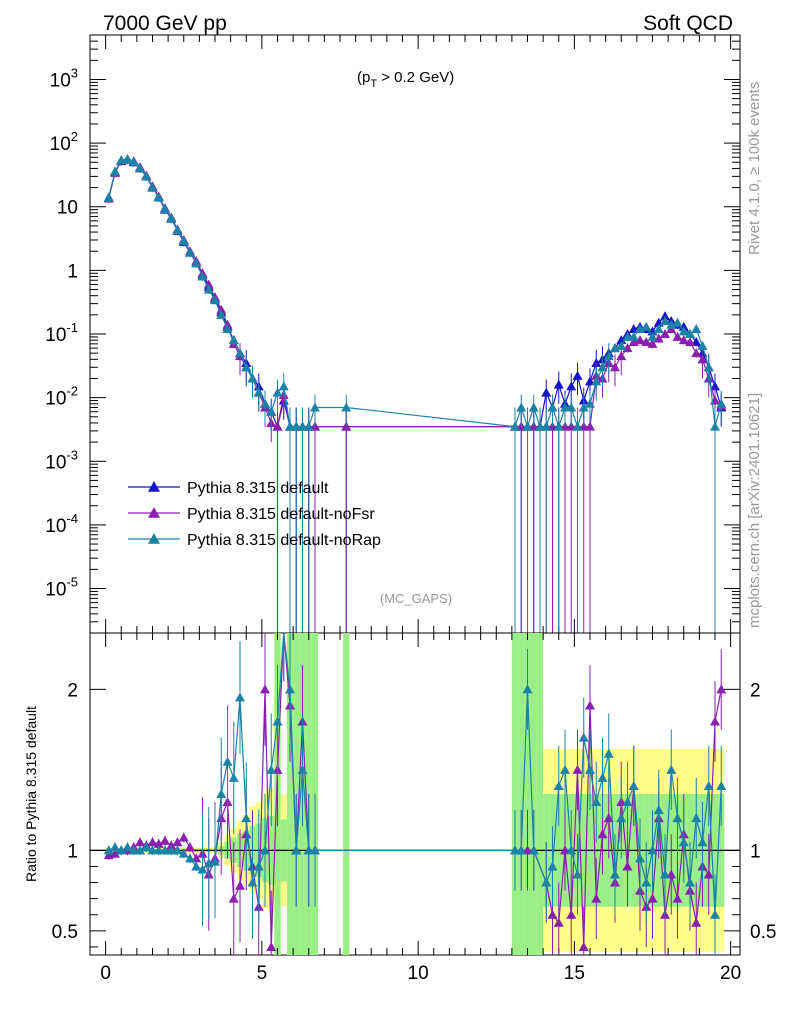 This screenshot has width=786, height=1024. What do you see at coordinates (64, 142) in the screenshot?
I see `main-y-tick-label: 10²` at bounding box center [64, 142].